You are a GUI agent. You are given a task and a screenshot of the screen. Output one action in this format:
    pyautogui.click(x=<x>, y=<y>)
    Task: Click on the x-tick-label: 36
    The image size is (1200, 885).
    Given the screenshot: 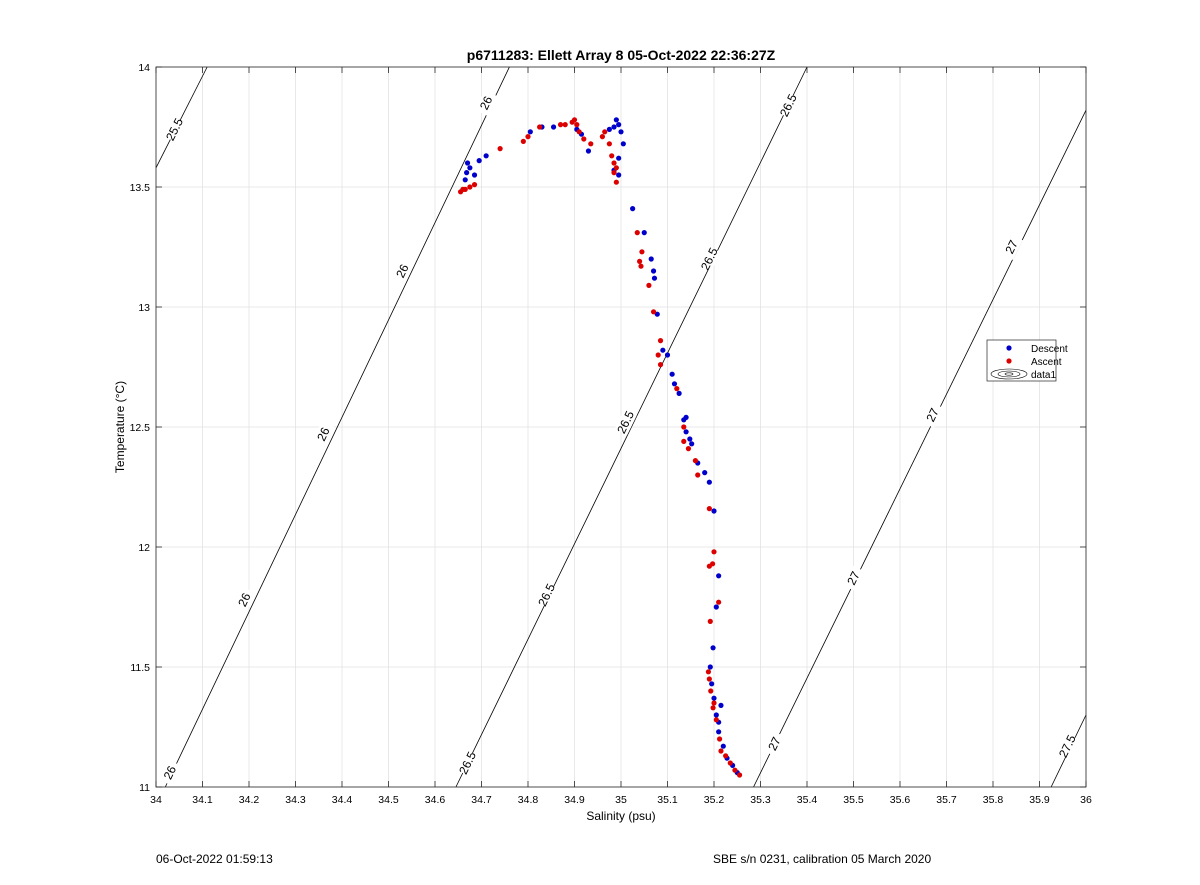 What is the action you would take?
    pyautogui.click(x=1086, y=800)
    